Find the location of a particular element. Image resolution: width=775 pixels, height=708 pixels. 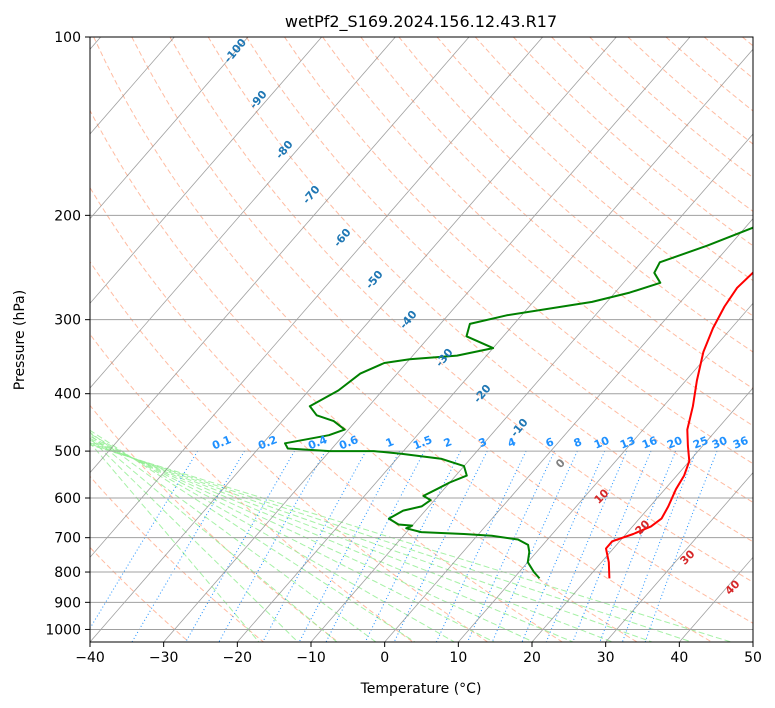

x-tick-label: −20 is located at coordinates (238, 658).